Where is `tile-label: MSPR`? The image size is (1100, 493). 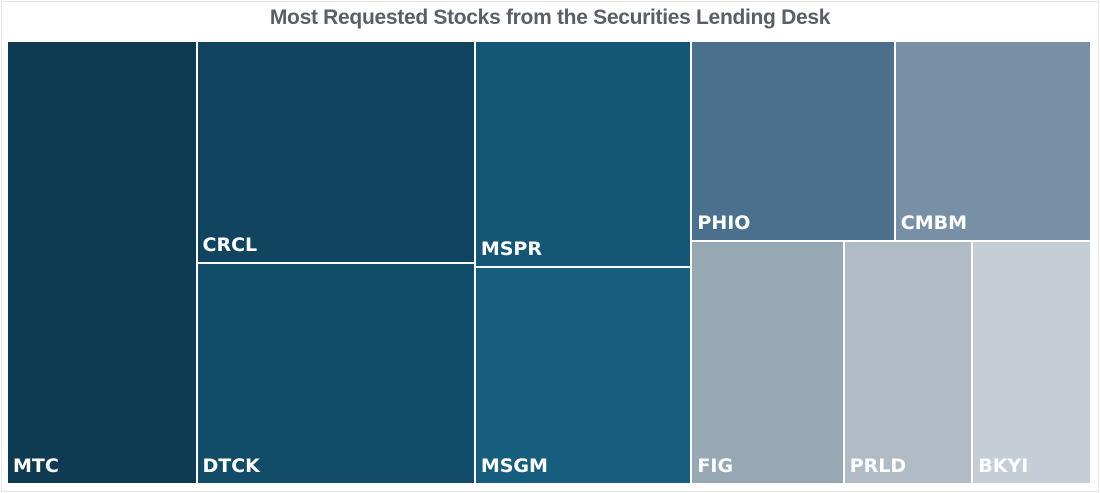 tile-label: MSPR is located at coordinates (511, 248).